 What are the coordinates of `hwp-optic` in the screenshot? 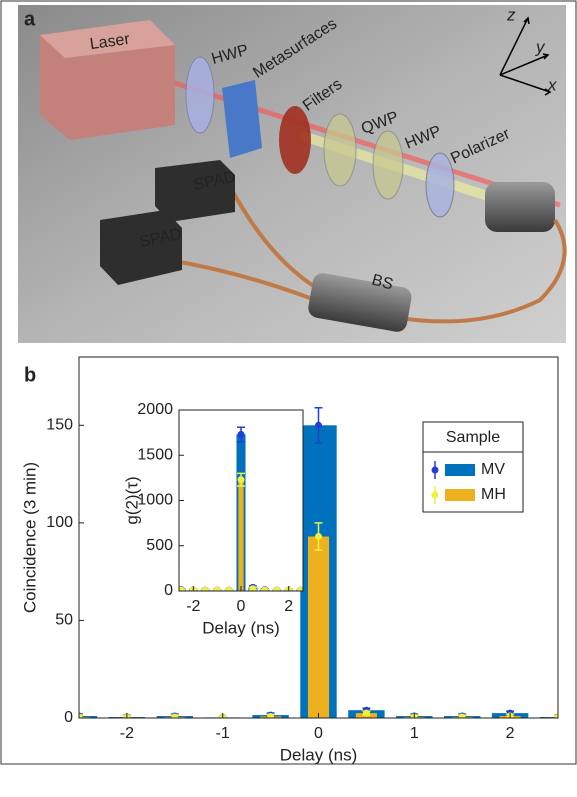 It's located at (200, 95).